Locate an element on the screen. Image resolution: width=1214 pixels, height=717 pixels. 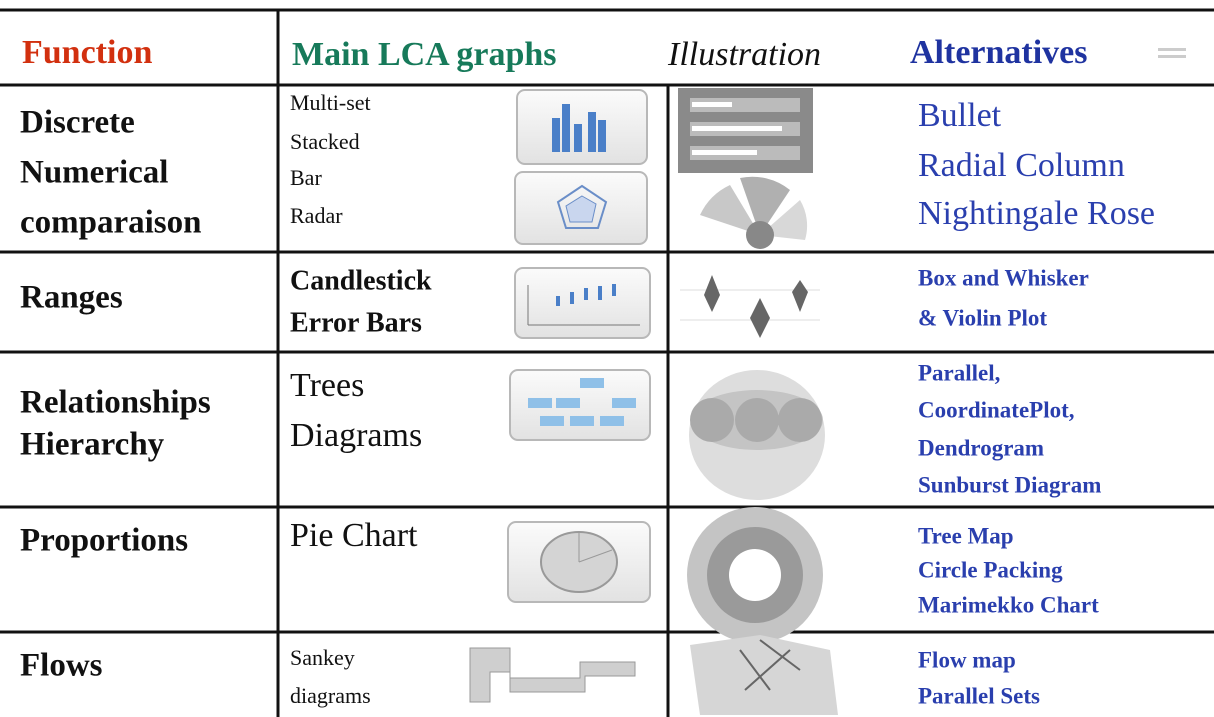
main-graph-label: Pie Chart is located at coordinates (354, 535).